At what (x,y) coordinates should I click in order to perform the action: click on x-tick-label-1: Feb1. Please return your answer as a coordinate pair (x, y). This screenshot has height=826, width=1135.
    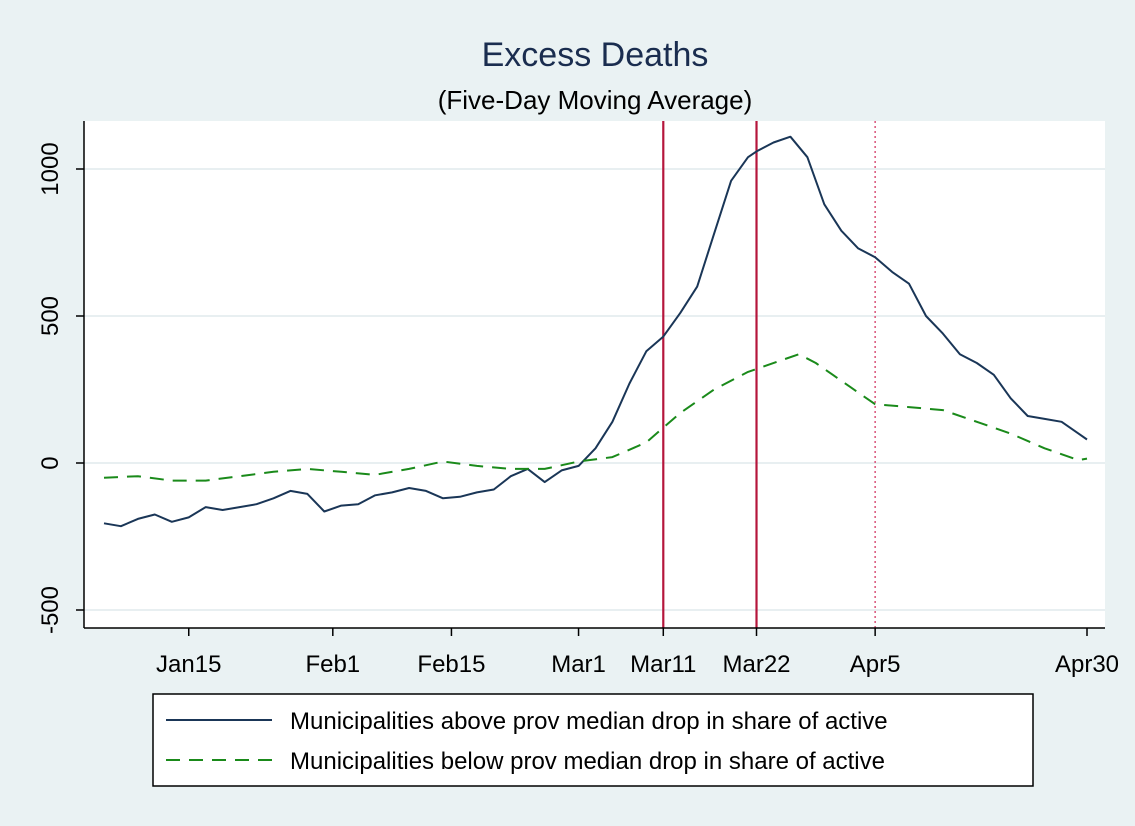
    Looking at the image, I should click on (332, 664).